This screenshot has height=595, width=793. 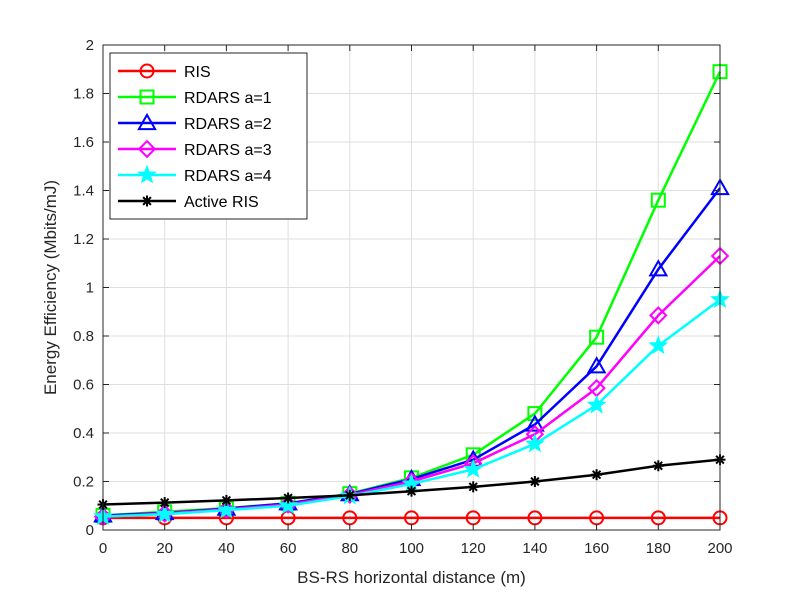 What do you see at coordinates (226, 548) in the screenshot?
I see `x-tick-label: 40` at bounding box center [226, 548].